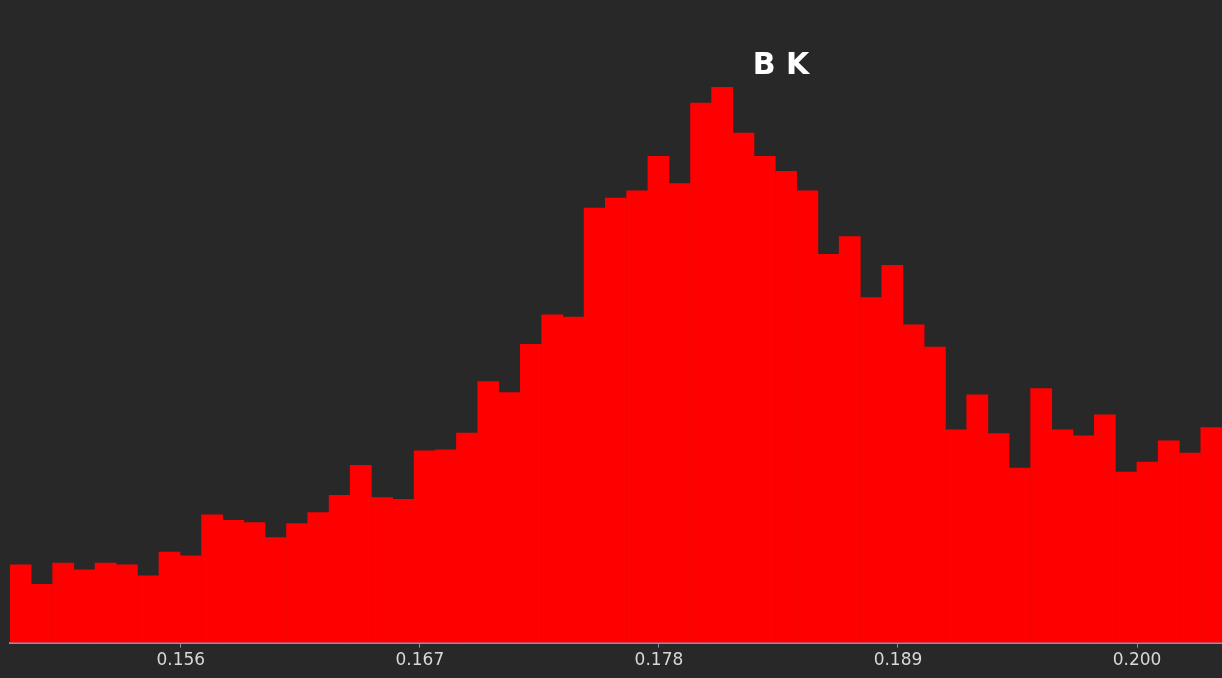 The width and height of the screenshot is (1222, 678). I want to click on text: B K, so click(782, 63).